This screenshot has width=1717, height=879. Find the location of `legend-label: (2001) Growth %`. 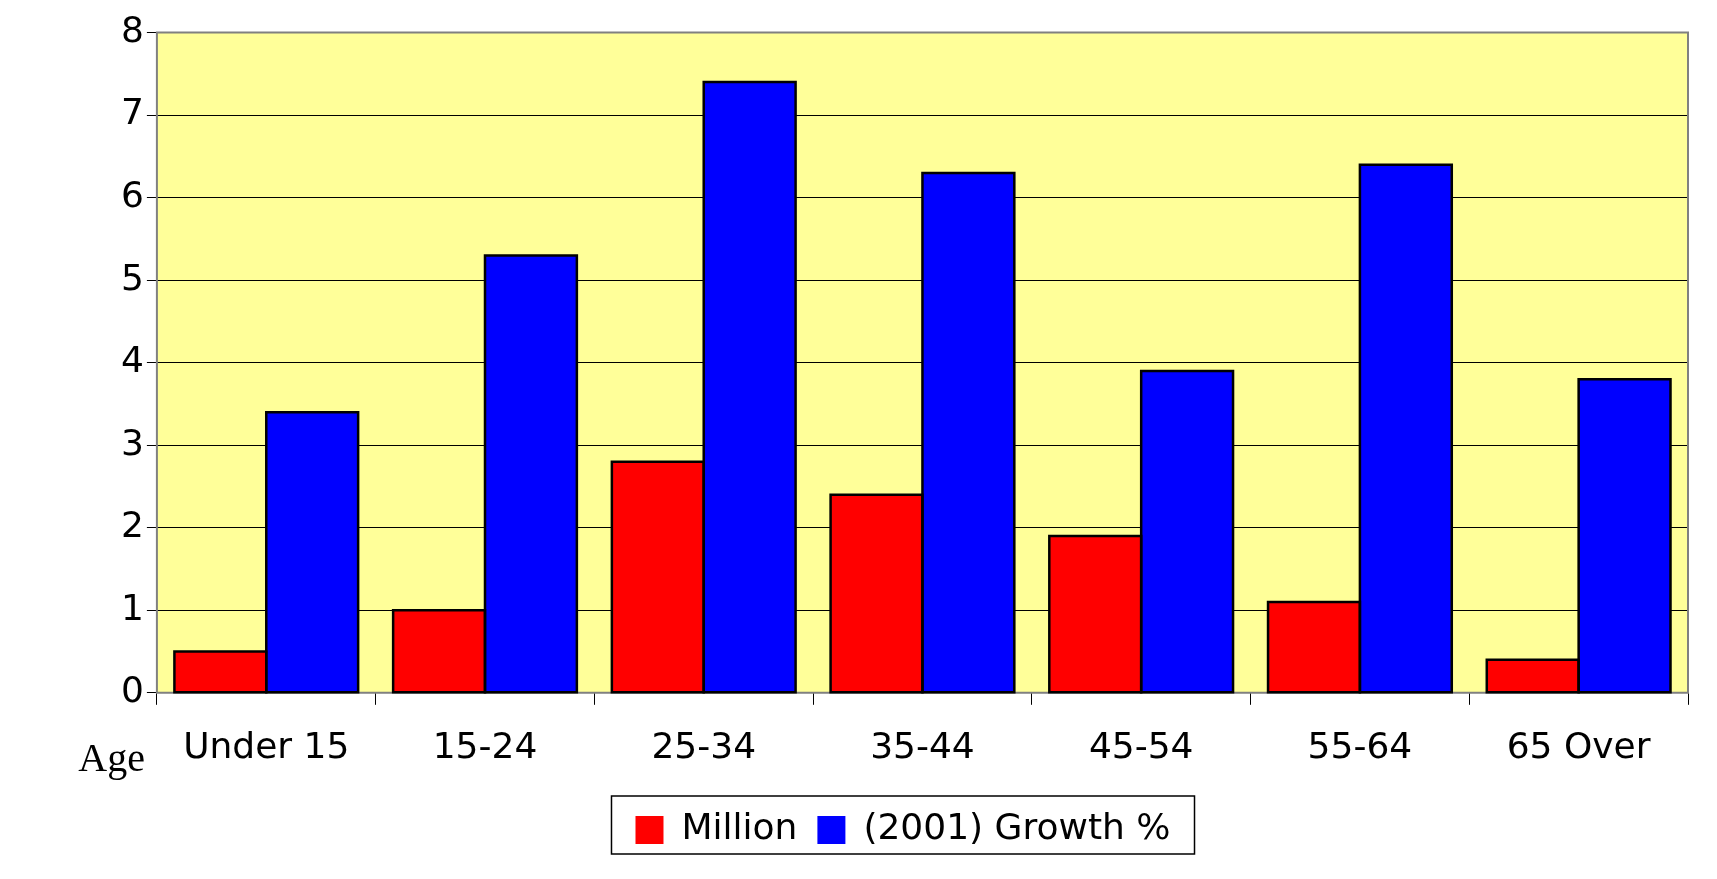

legend-label: (2001) Growth % is located at coordinates (1017, 827).